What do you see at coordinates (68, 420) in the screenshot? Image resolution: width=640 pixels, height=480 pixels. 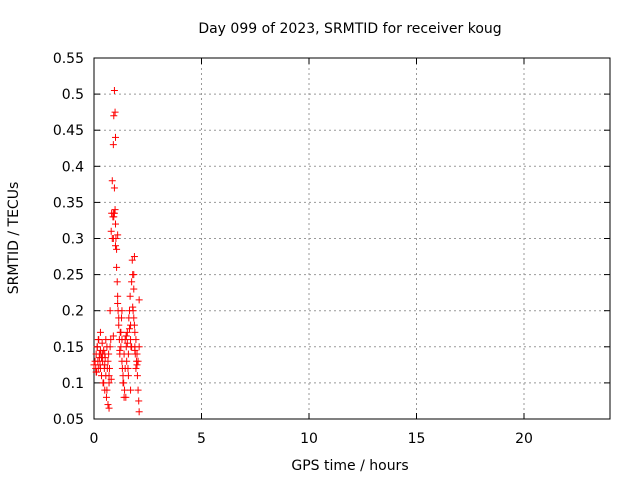 I see `y-tick-label: 0.05` at bounding box center [68, 420].